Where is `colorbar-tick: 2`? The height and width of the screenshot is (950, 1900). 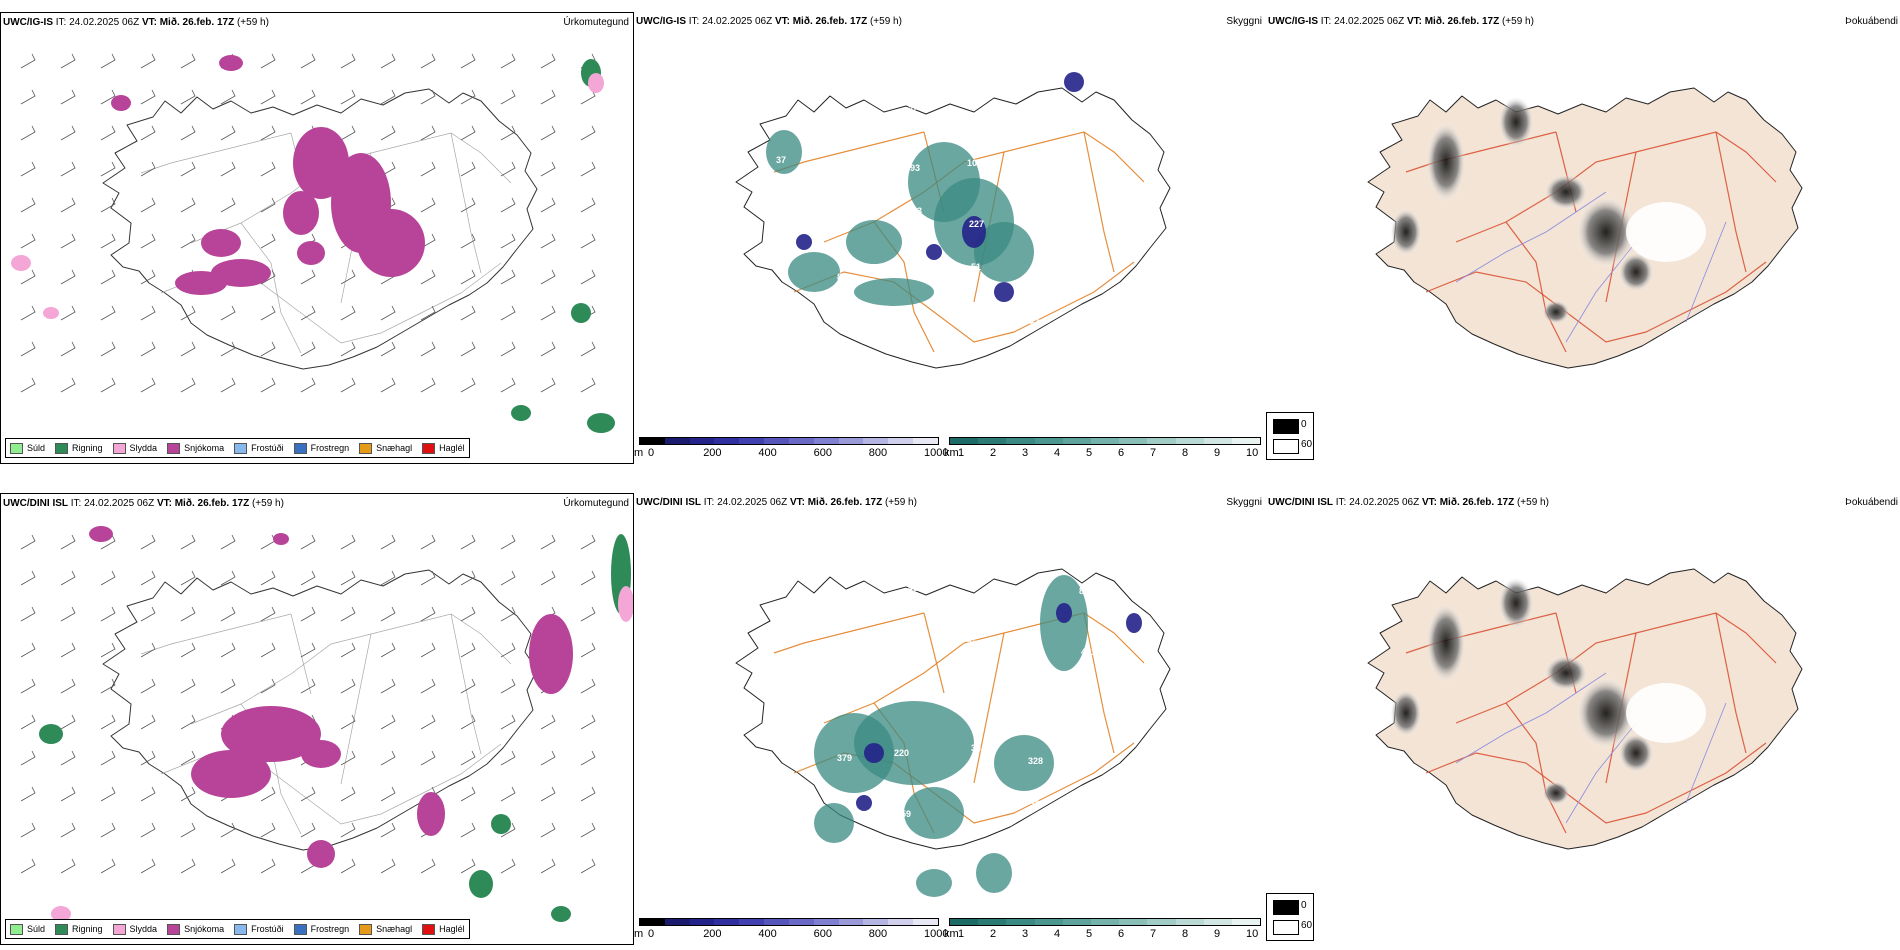
colorbar-tick: 2 is located at coordinates (993, 934).